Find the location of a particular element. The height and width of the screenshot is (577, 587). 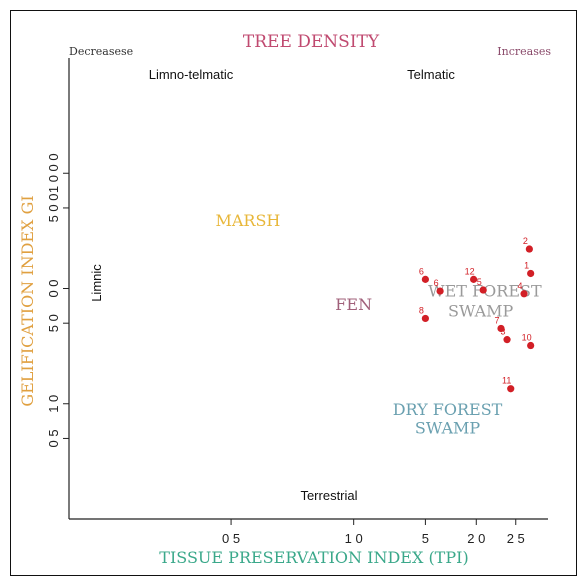

y-tick-label: 1 0 0 0 is located at coordinates (53, 173).